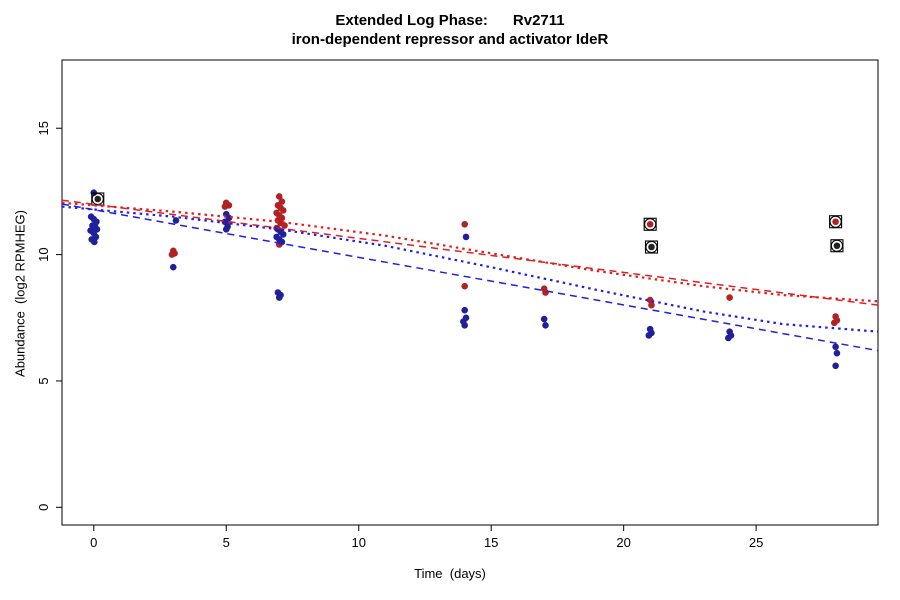 The image size is (900, 600). What do you see at coordinates (43, 128) in the screenshot?
I see `y-tick-label: 15` at bounding box center [43, 128].